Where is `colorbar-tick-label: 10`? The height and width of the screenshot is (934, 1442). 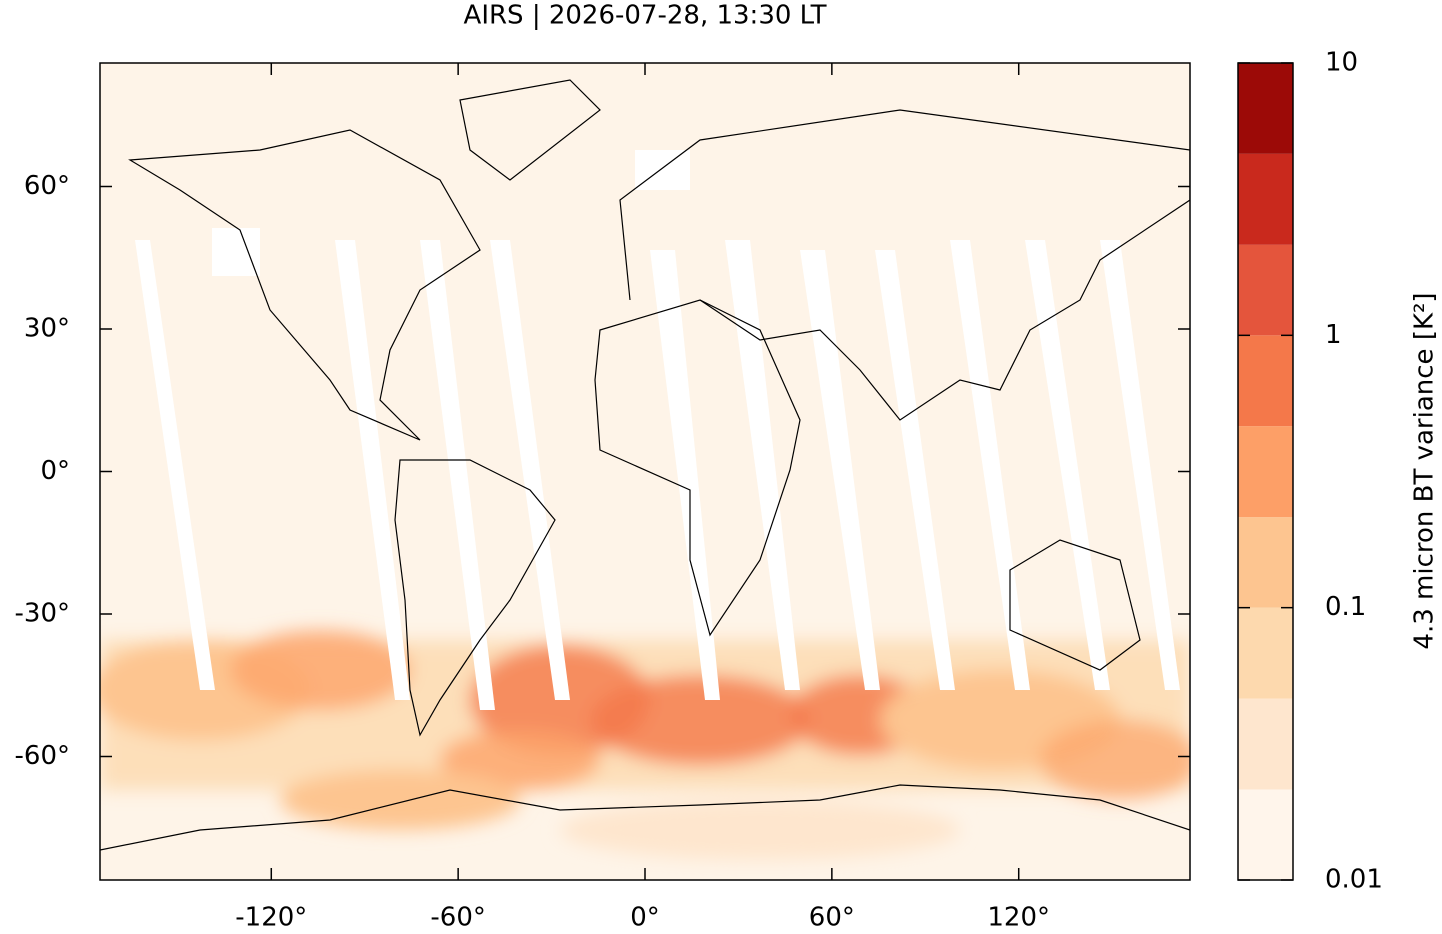
colorbar-tick-label: 10 is located at coordinates (1341, 63).